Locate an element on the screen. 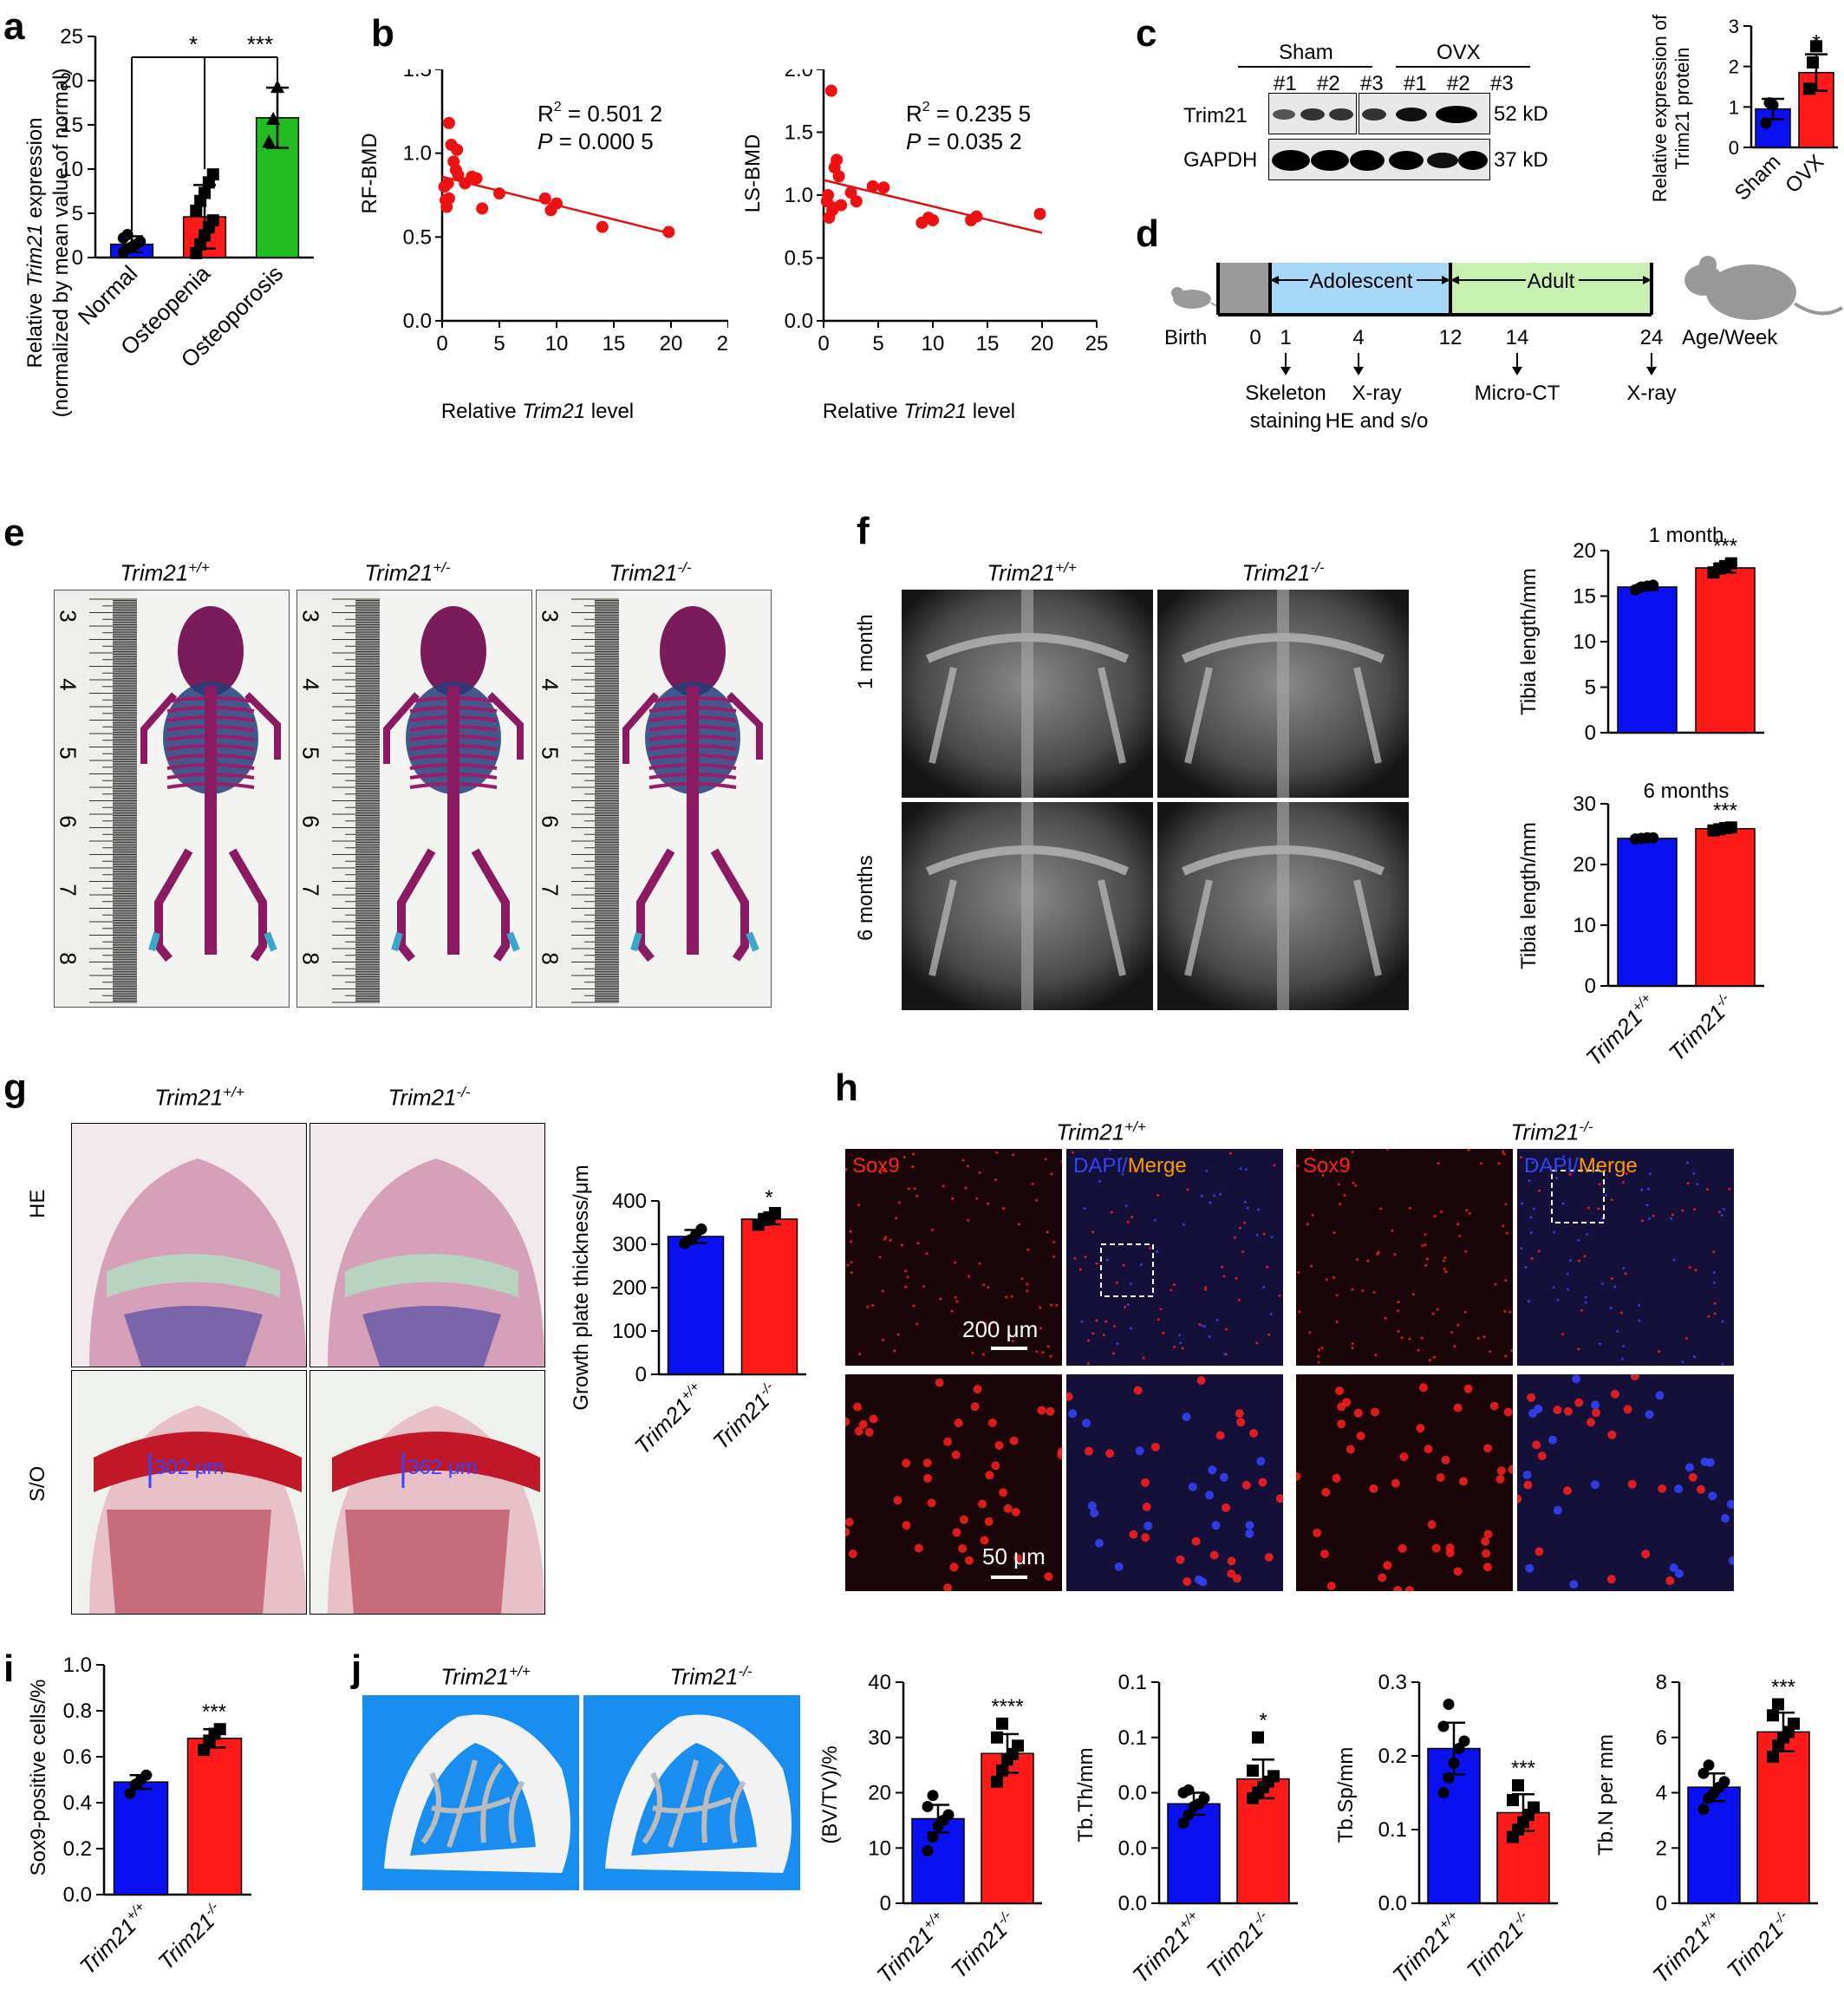 This screenshot has width=1844, height=2016. timeline-event-4: X-ray is located at coordinates (1651, 393).